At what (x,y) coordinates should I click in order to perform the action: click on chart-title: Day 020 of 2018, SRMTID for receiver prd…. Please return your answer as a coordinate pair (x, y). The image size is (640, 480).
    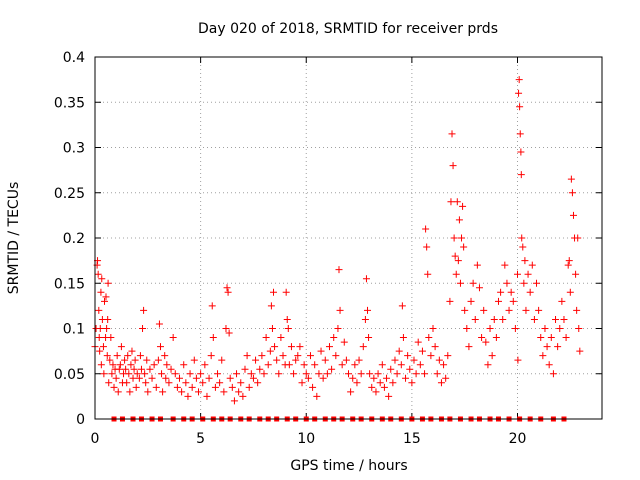
    Looking at the image, I should click on (348, 29).